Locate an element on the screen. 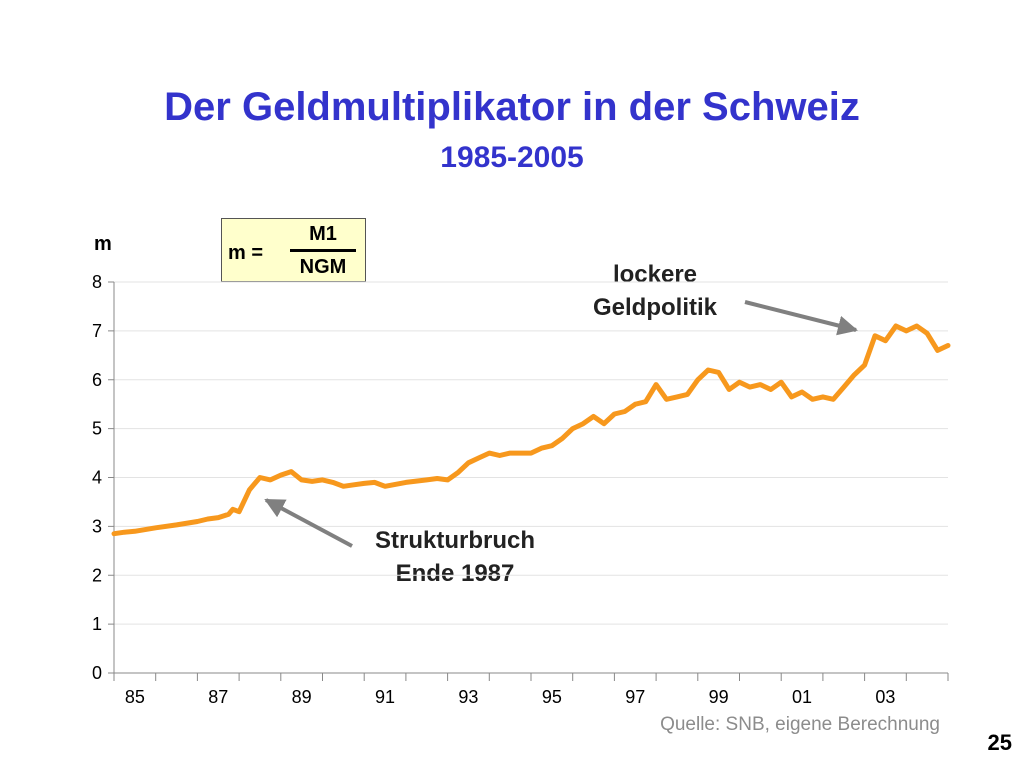 The image size is (1024, 768). x-tick-label: 01 is located at coordinates (802, 697).